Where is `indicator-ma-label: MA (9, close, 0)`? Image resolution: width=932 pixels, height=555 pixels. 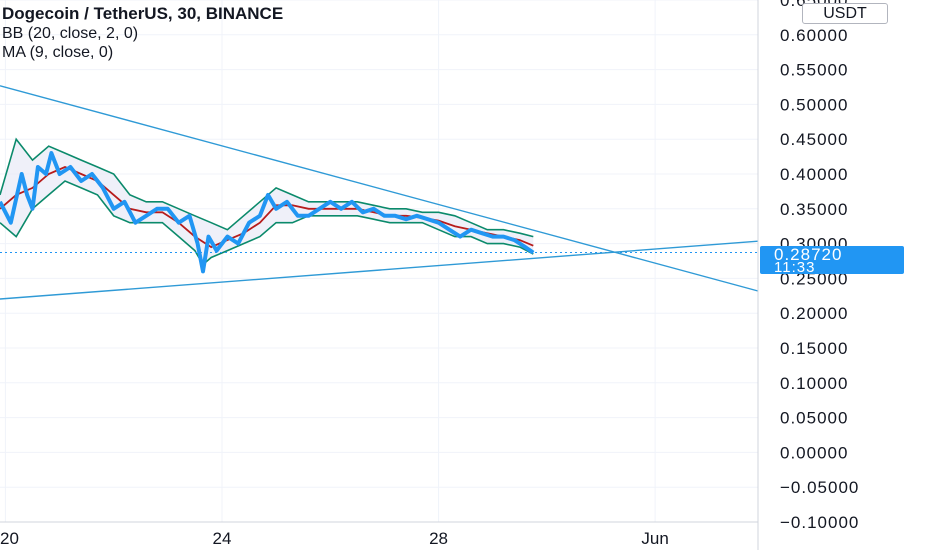
indicator-ma-label: MA (9, close, 0) is located at coordinates (58, 52).